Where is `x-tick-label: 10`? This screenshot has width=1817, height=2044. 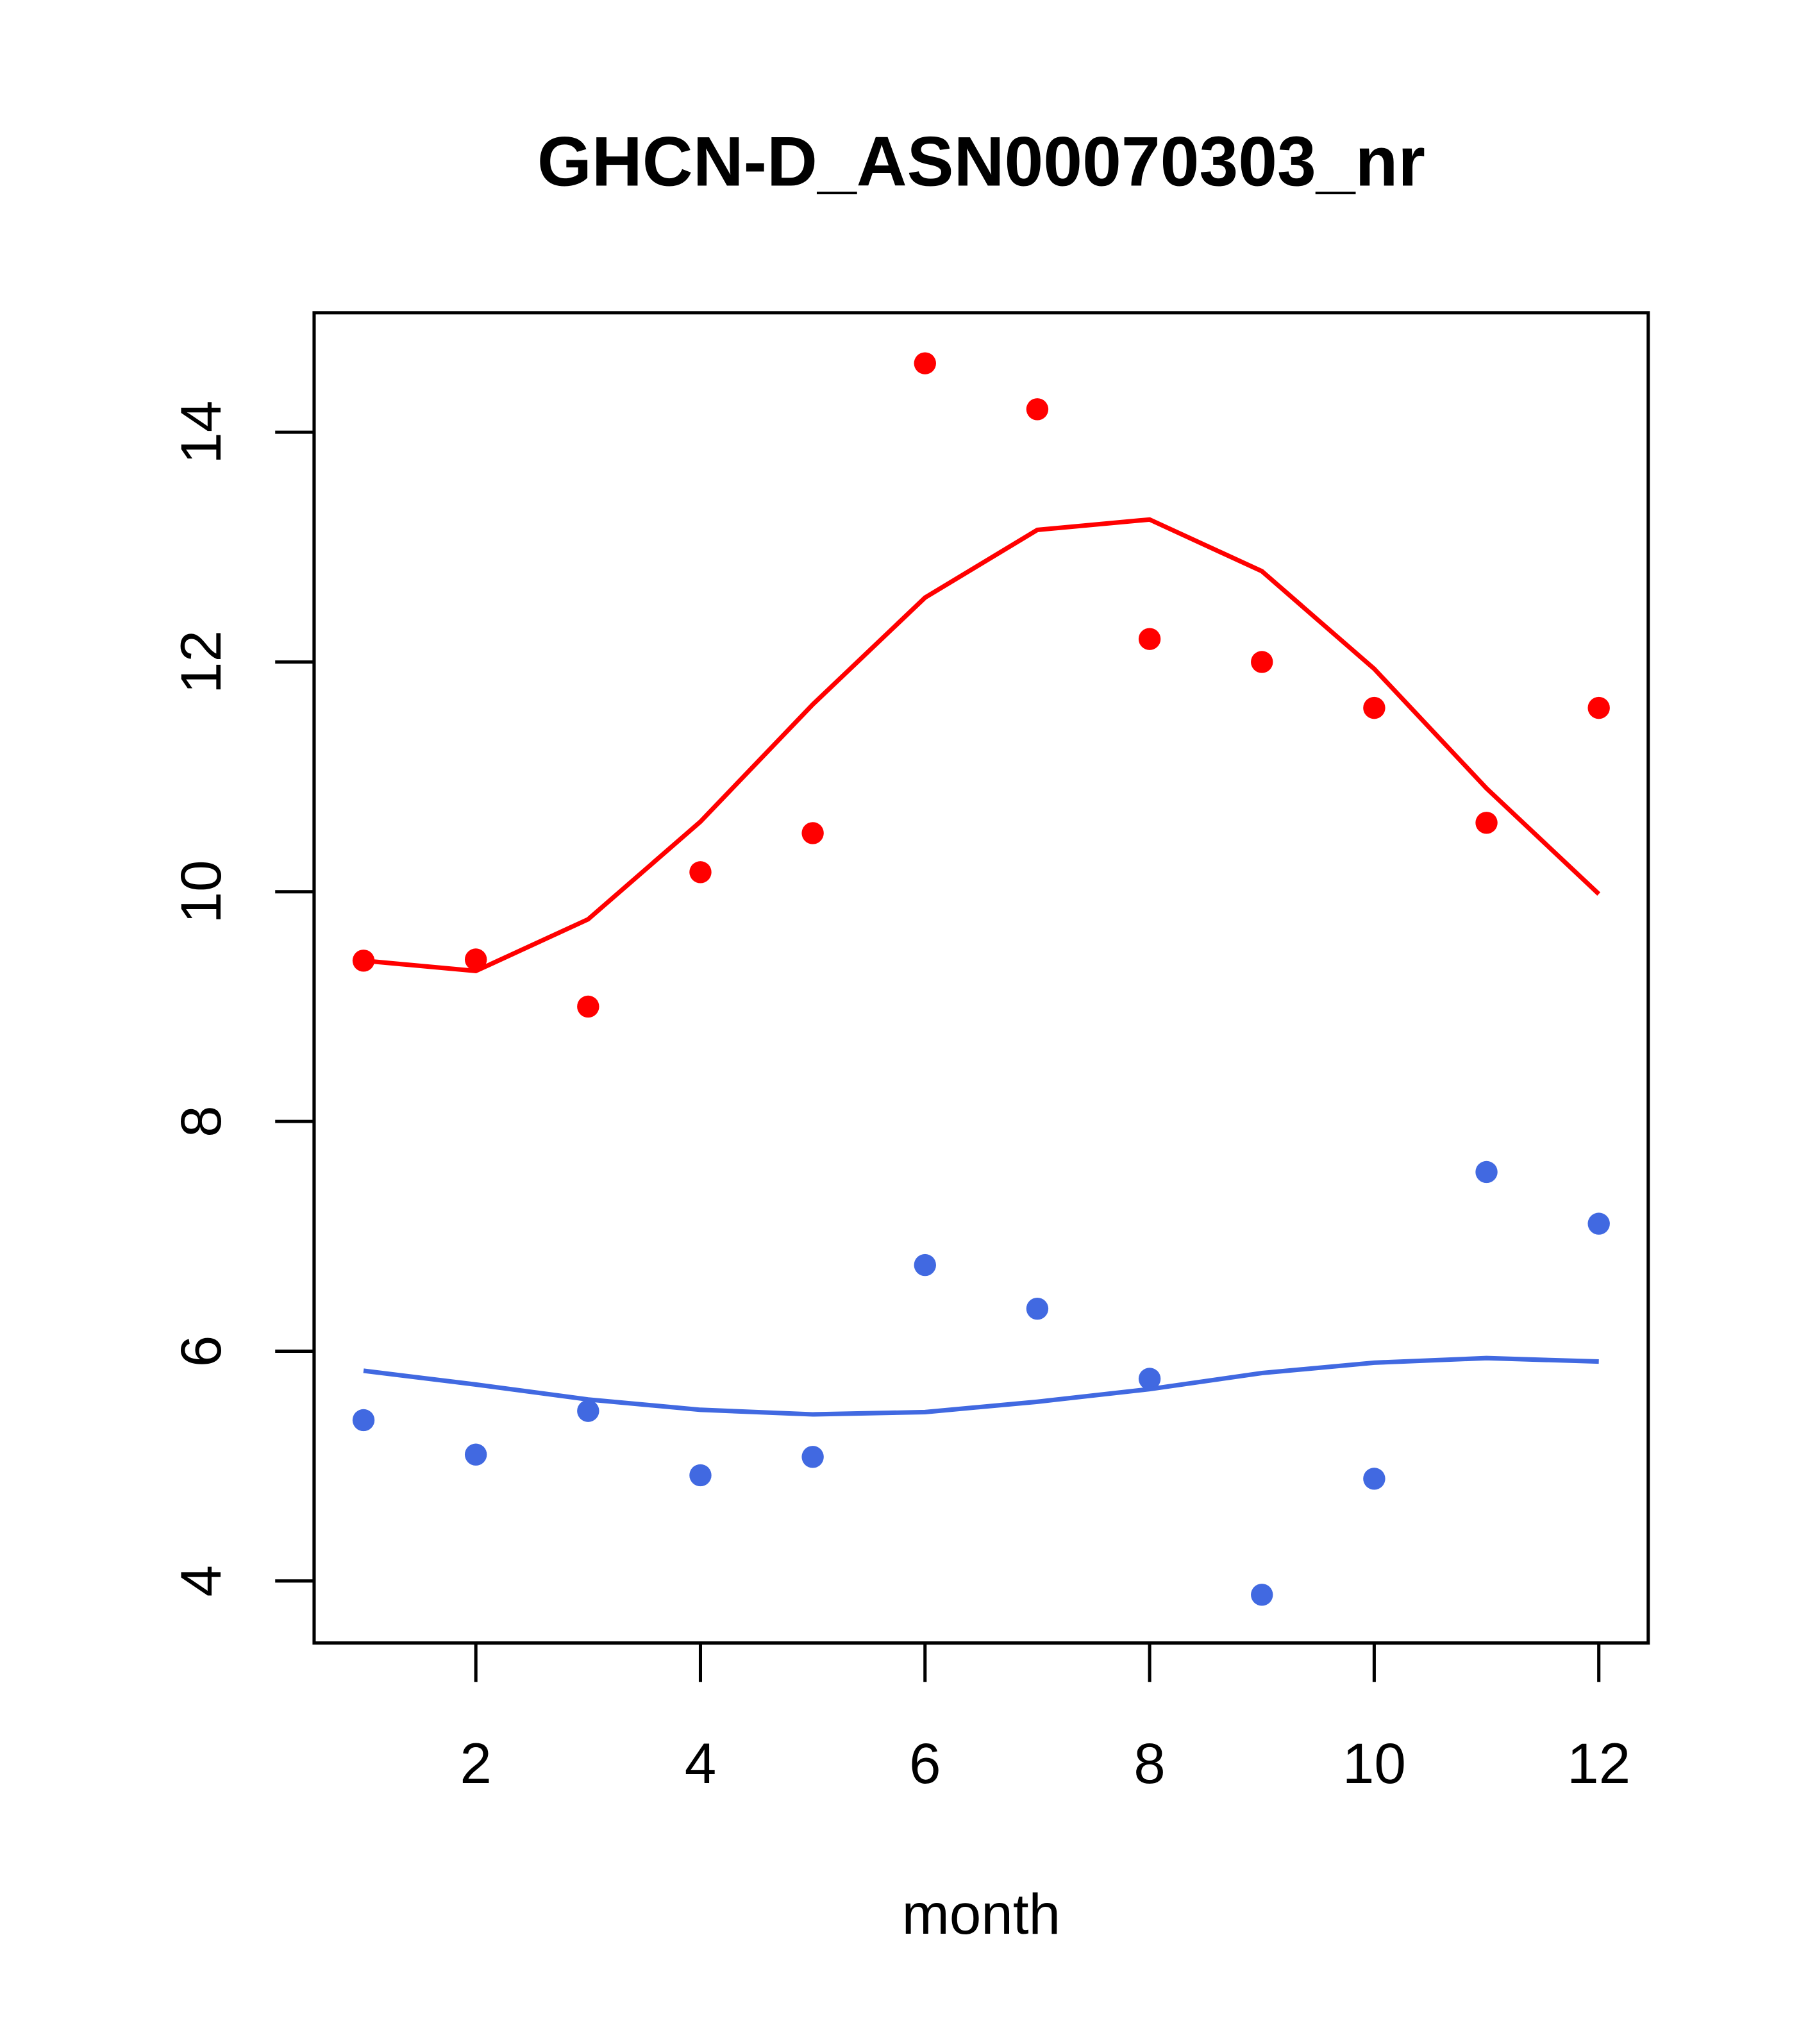
x-tick-label: 10 is located at coordinates (1374, 1763).